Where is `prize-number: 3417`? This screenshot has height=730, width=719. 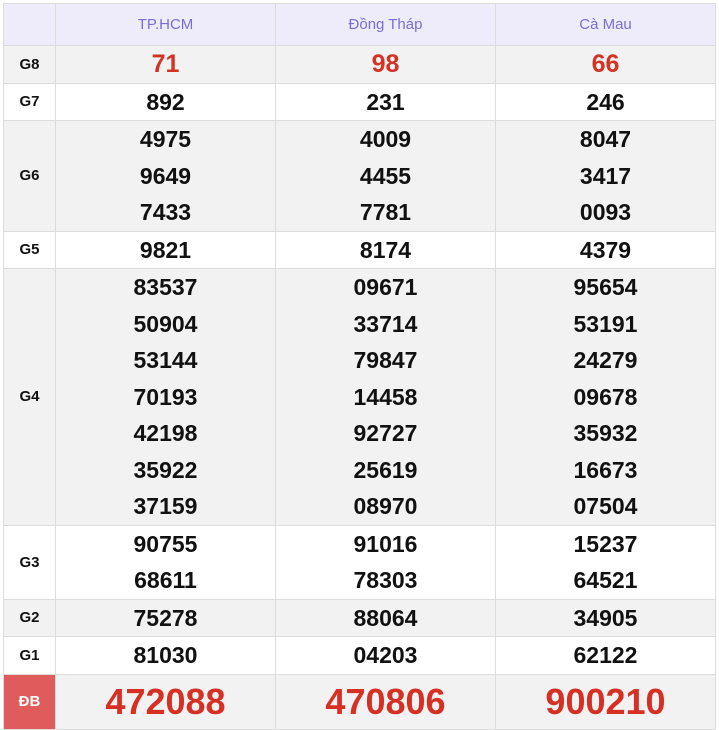
prize-number: 3417 is located at coordinates (605, 175).